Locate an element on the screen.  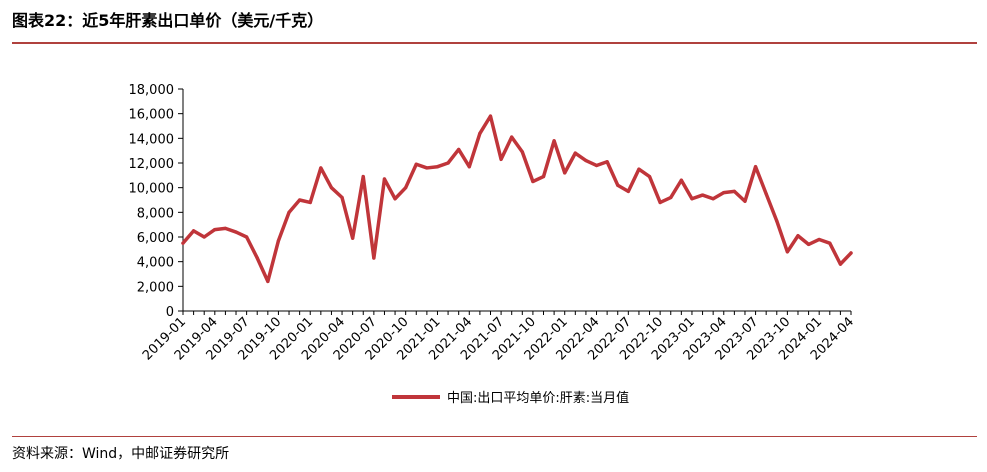
title-divider is located at coordinates (494, 43).